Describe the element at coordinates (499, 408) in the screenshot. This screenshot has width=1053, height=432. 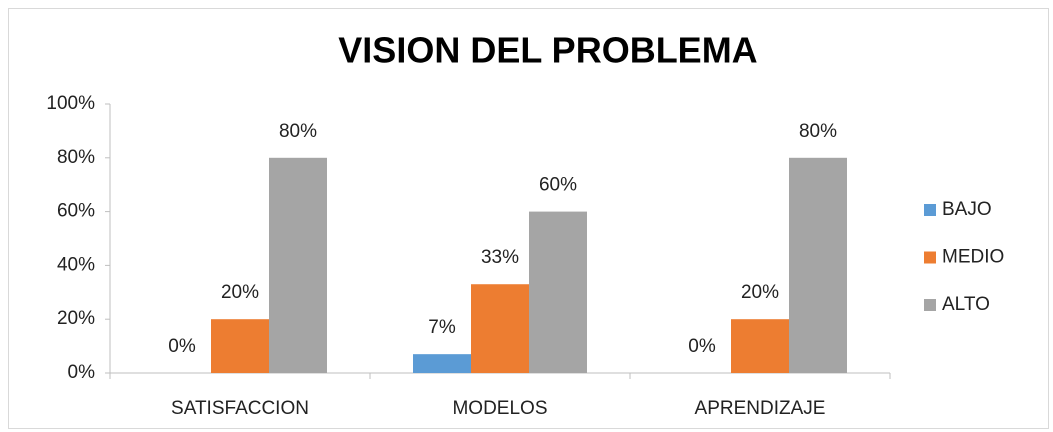
I see `x-tick-label: MODELOS` at that location.